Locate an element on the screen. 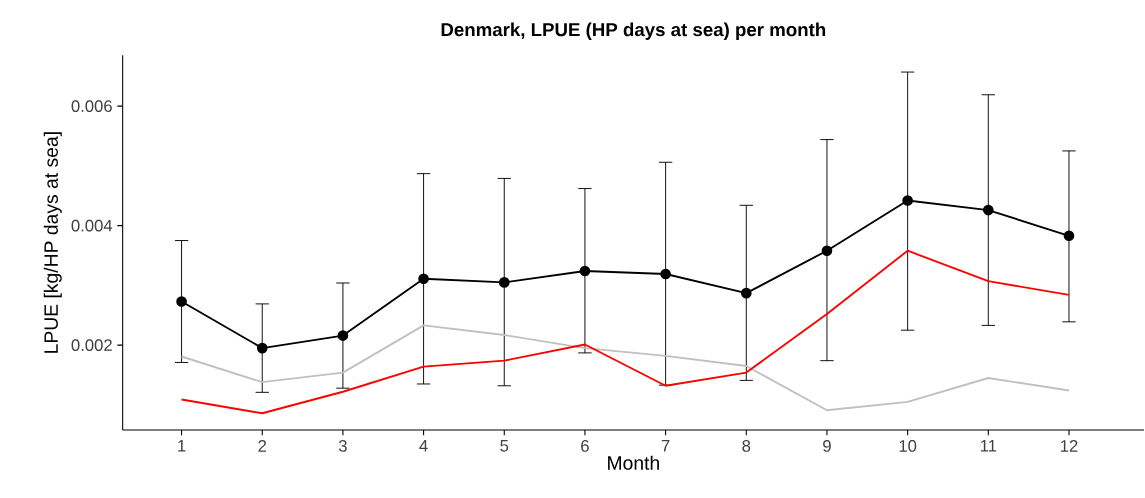  x-tick-label: 5 is located at coordinates (504, 446).